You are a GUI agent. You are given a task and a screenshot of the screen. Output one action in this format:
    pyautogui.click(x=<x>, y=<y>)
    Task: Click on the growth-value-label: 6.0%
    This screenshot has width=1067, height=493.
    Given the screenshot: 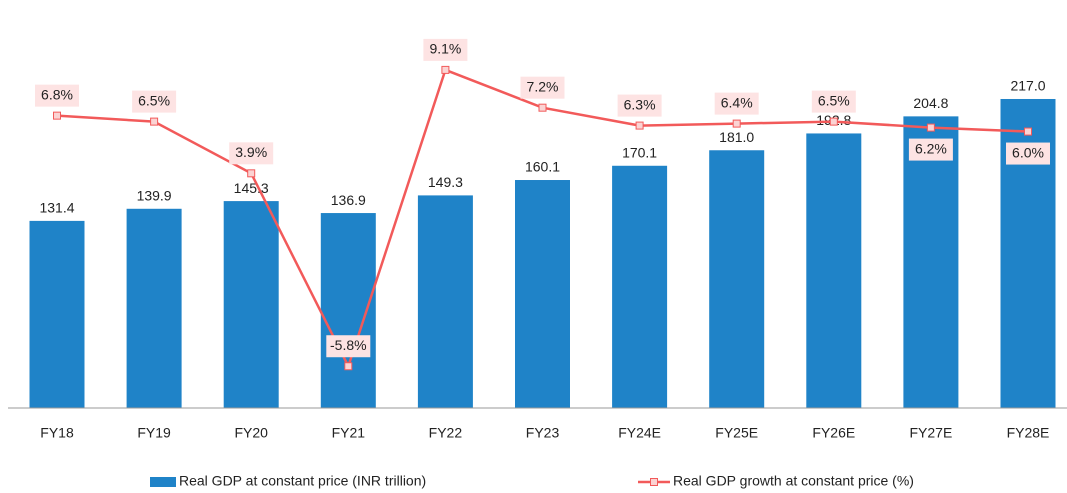 What is the action you would take?
    pyautogui.click(x=1028, y=152)
    